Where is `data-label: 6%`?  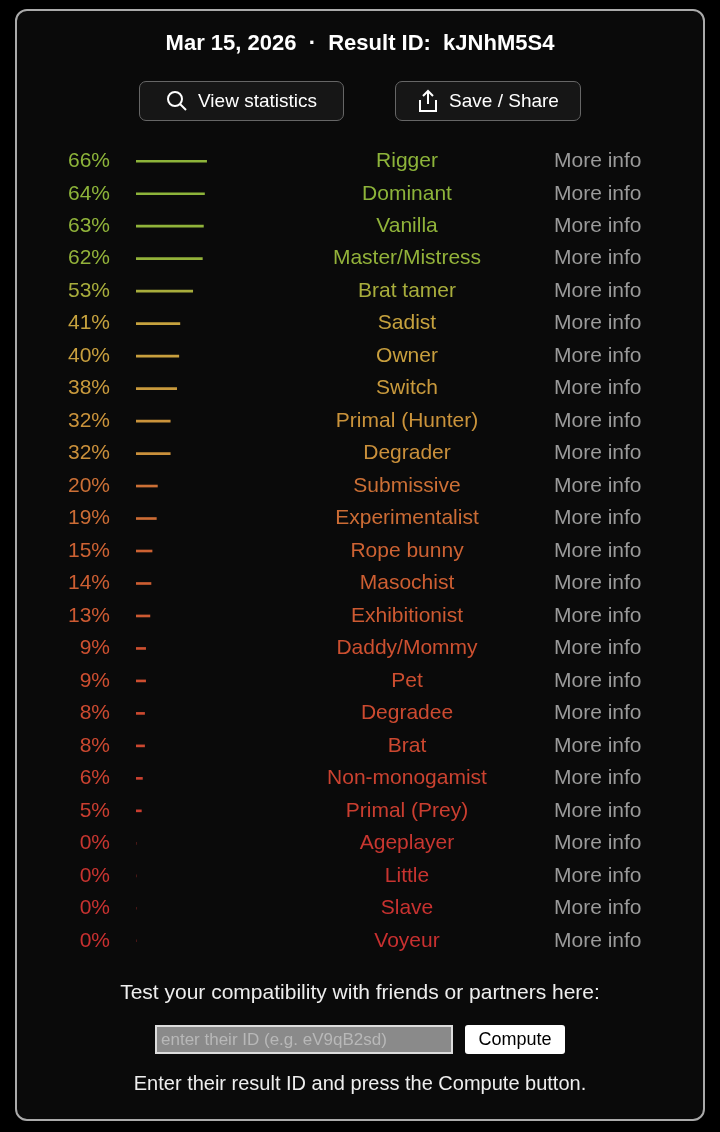 data-label: 6% is located at coordinates (94, 777).